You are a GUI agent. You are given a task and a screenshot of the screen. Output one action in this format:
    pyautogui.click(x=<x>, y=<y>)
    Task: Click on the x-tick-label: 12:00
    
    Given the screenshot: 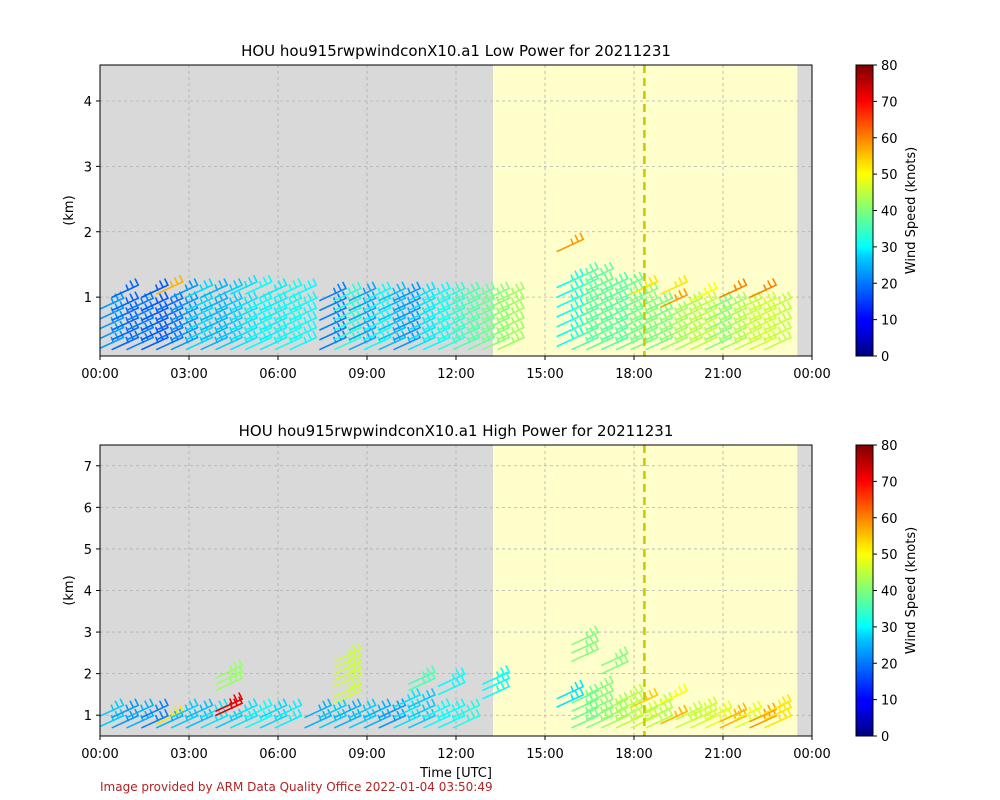 What is the action you would take?
    pyautogui.click(x=455, y=754)
    